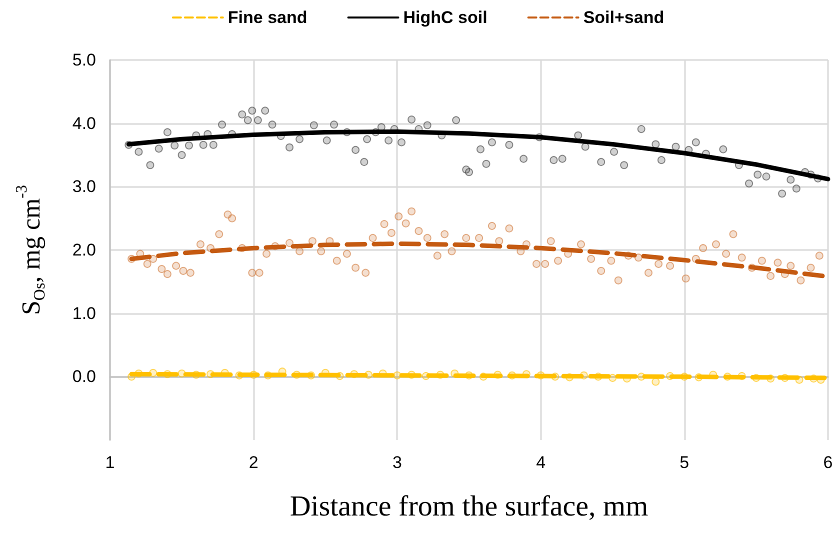 This screenshot has height=538, width=836. Describe the element at coordinates (445, 17) in the screenshot. I see `legend-label: HighC soil` at that location.